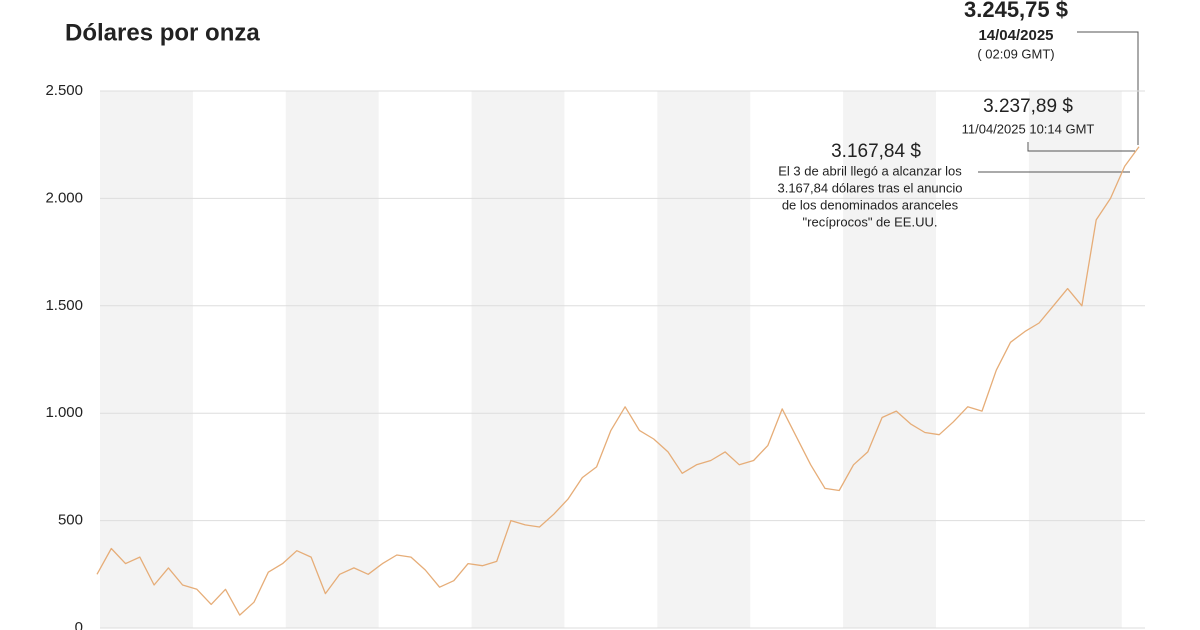 The height and width of the screenshot is (630, 1200). What do you see at coordinates (870, 221) in the screenshot?
I see `annotation-text: "recíprocos" de EE.UU.` at bounding box center [870, 221].